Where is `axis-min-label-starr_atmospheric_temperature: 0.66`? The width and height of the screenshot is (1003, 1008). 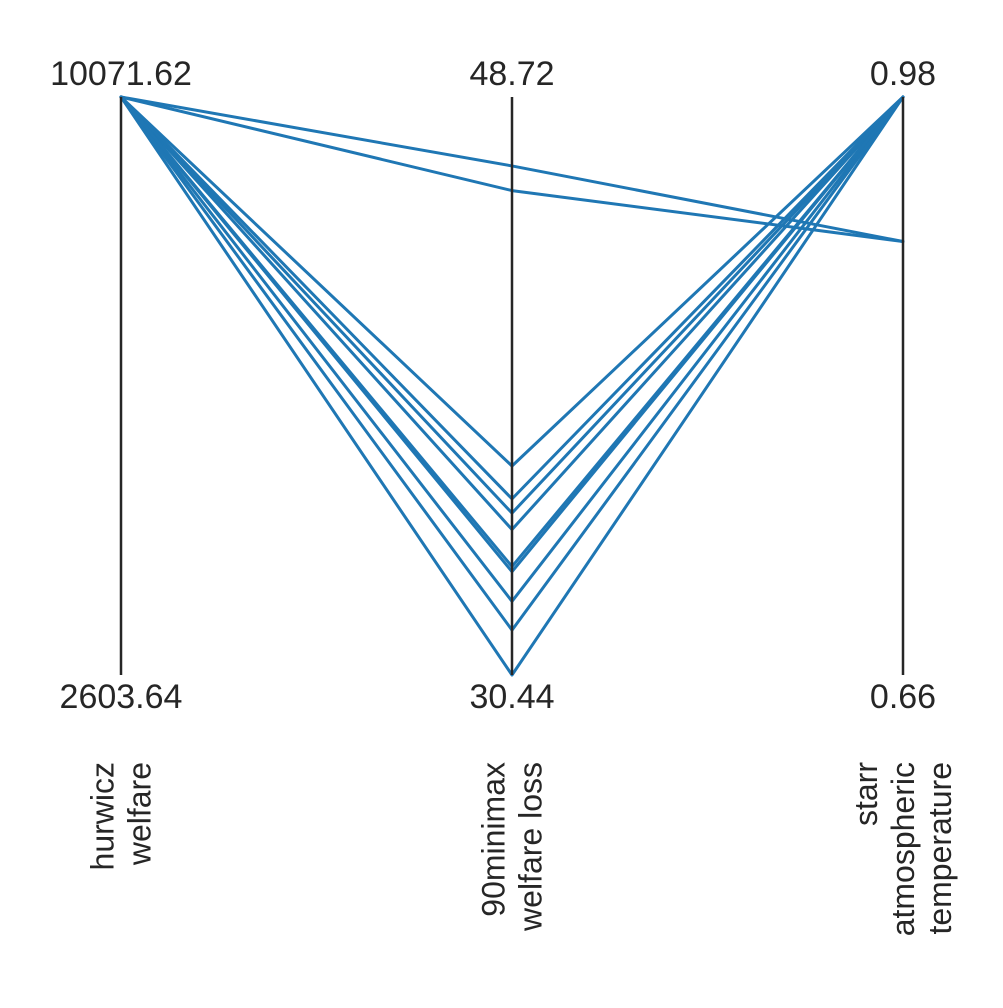 axis-min-label-starr_atmospheric_temperature: 0.66 is located at coordinates (903, 697).